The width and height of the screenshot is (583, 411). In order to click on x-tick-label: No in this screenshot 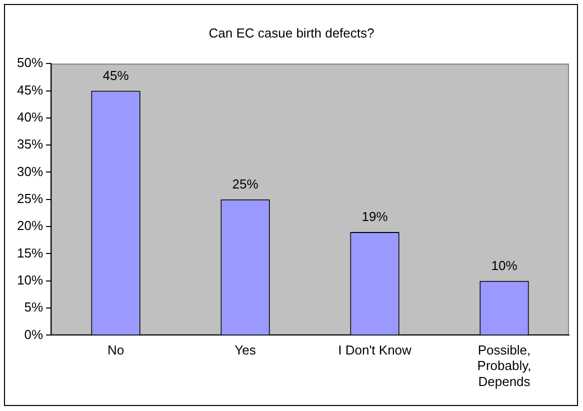, I will do `click(115, 350)`.